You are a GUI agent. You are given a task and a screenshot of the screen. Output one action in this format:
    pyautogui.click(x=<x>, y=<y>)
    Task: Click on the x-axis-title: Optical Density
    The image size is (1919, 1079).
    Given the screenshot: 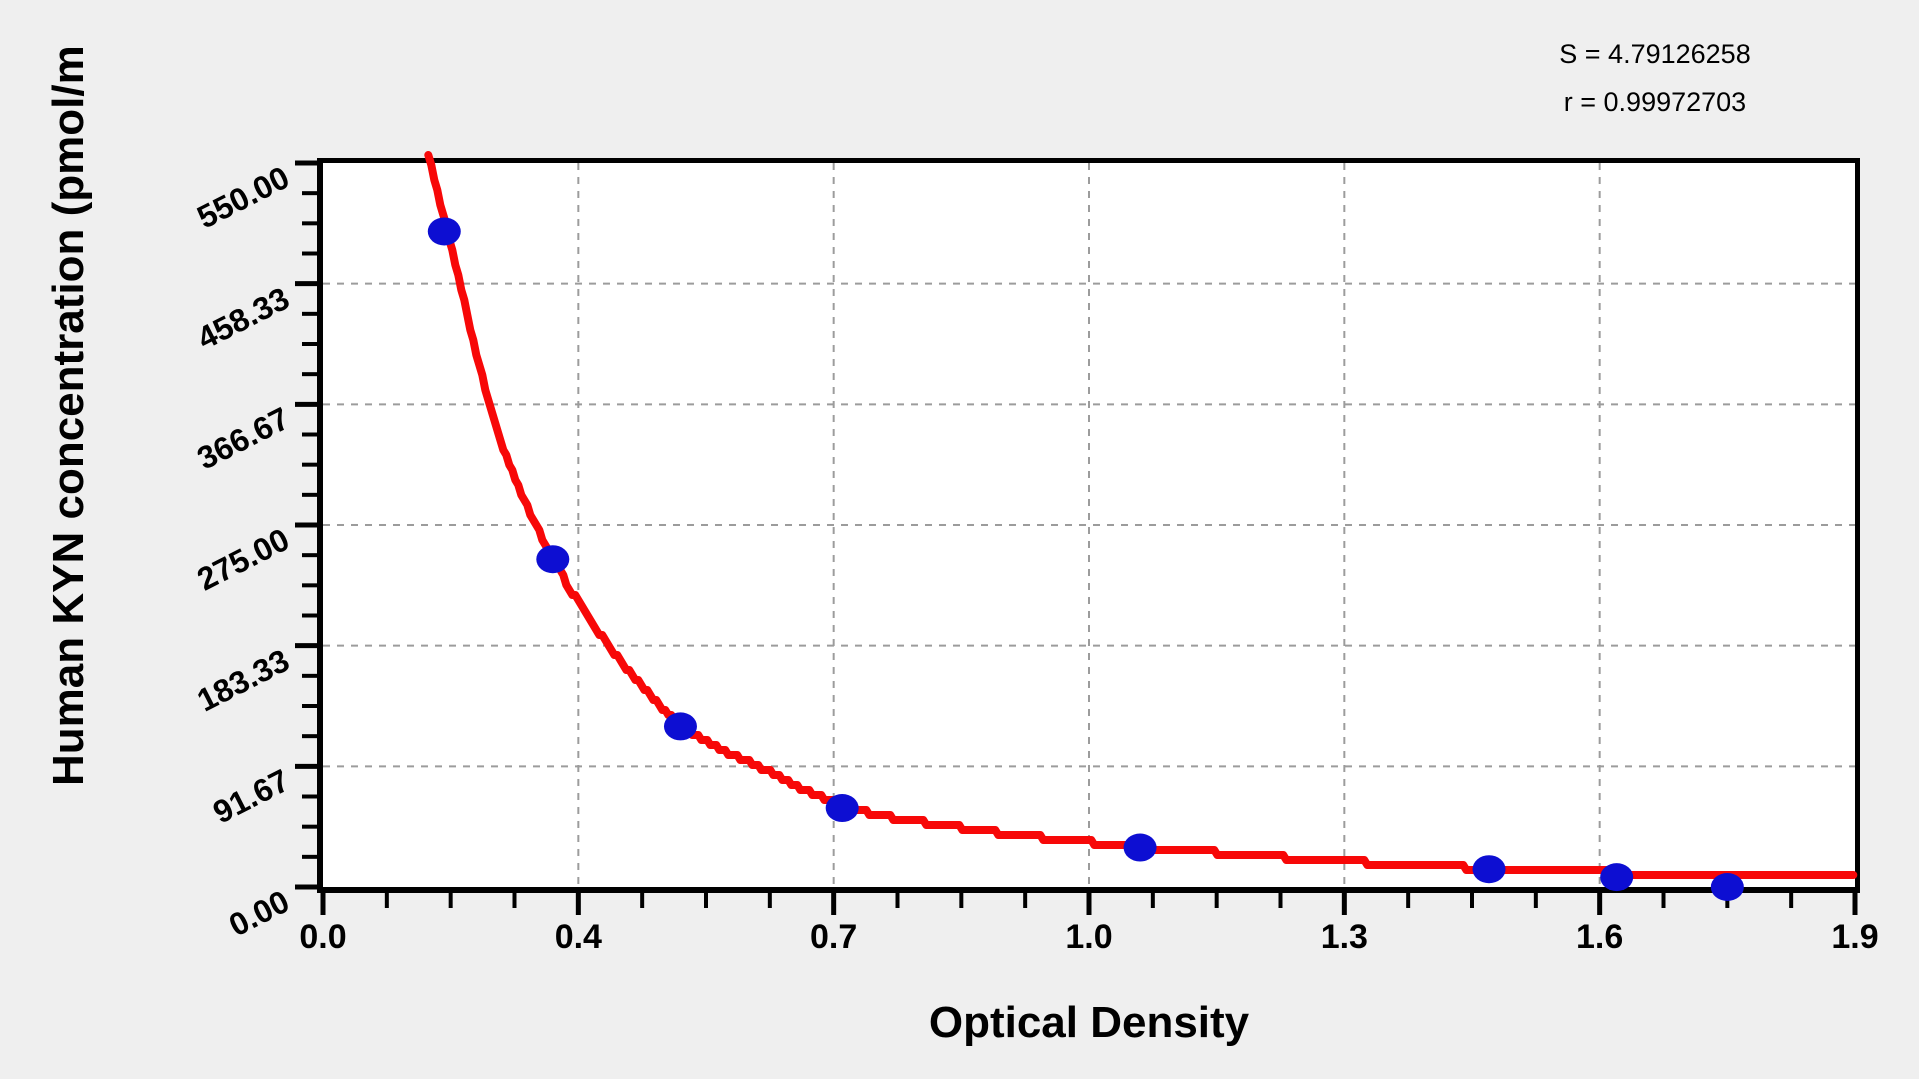 What is the action you would take?
    pyautogui.click(x=1089, y=1022)
    